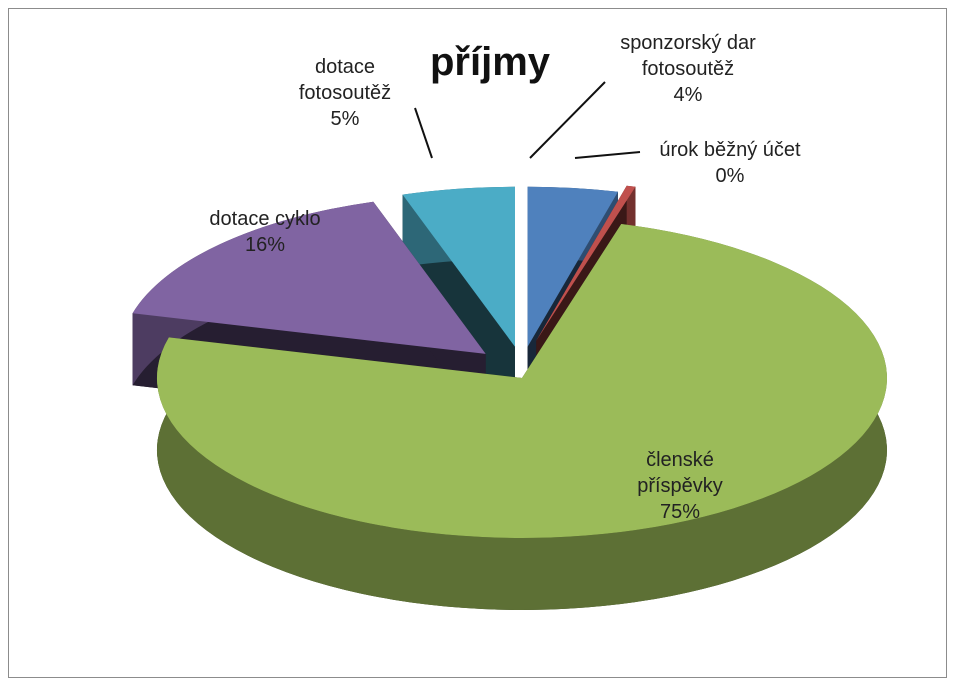 This screenshot has height=686, width=957. I want to click on category-label: dotace fotosoutěž, so click(345, 80).